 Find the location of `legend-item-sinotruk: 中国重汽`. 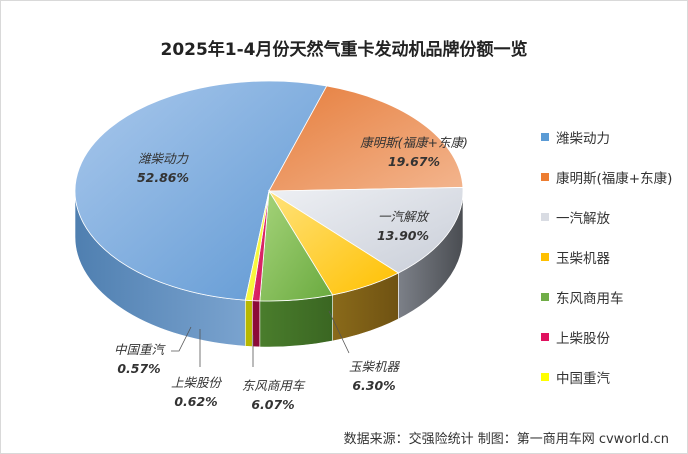

legend-item-sinotruk: 中国重汽 is located at coordinates (611, 377).